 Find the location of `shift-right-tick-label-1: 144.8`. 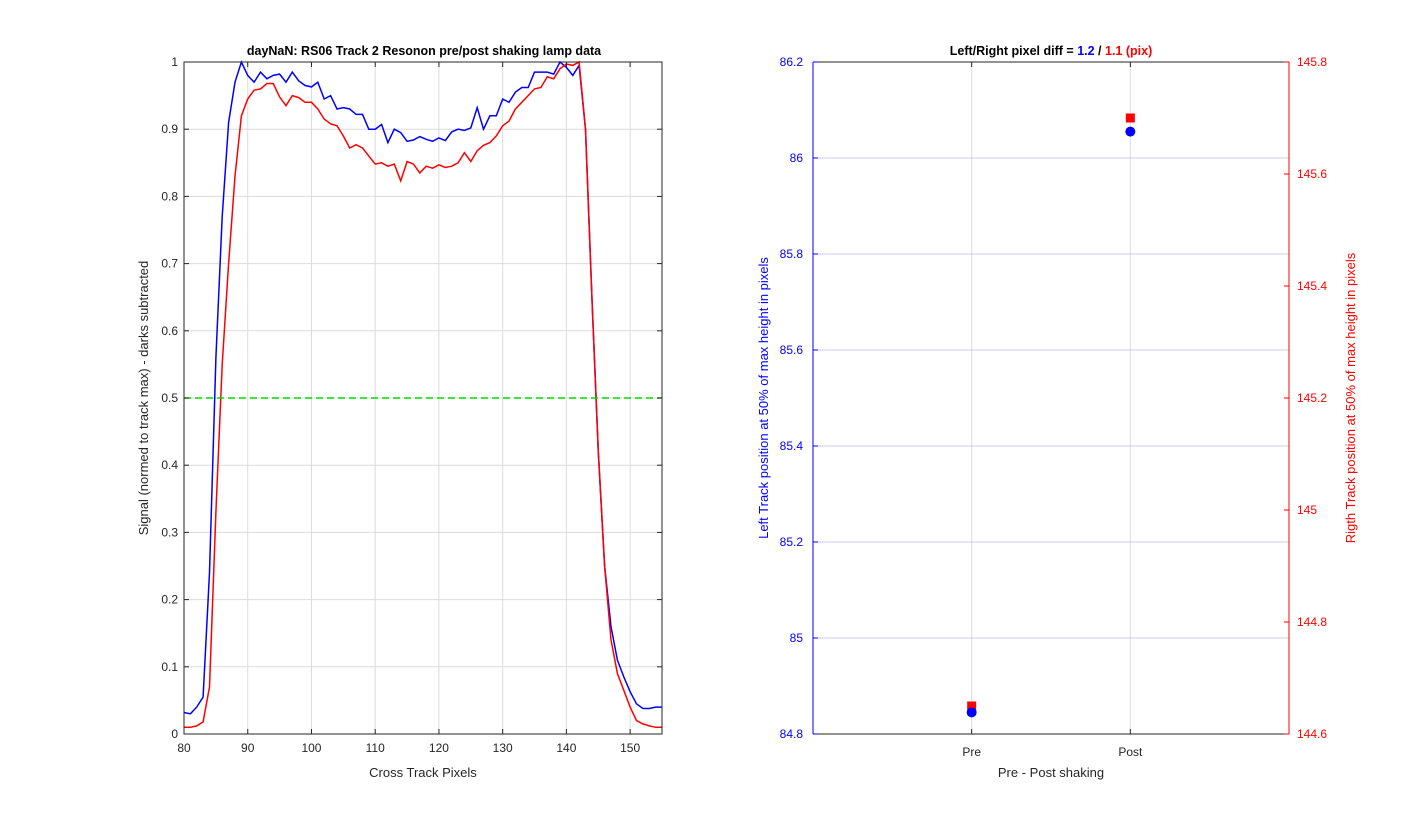

shift-right-tick-label-1: 144.8 is located at coordinates (1312, 622).